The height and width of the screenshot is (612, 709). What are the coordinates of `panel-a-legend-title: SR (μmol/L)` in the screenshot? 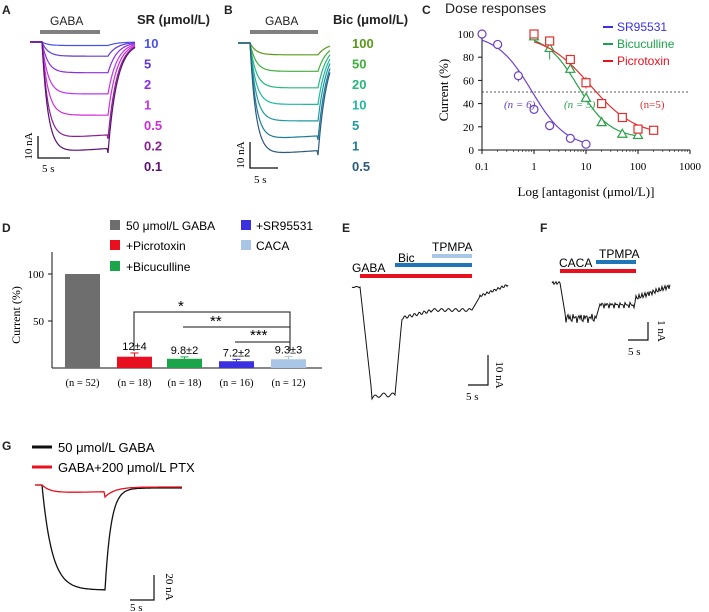 It's located at (173, 19).